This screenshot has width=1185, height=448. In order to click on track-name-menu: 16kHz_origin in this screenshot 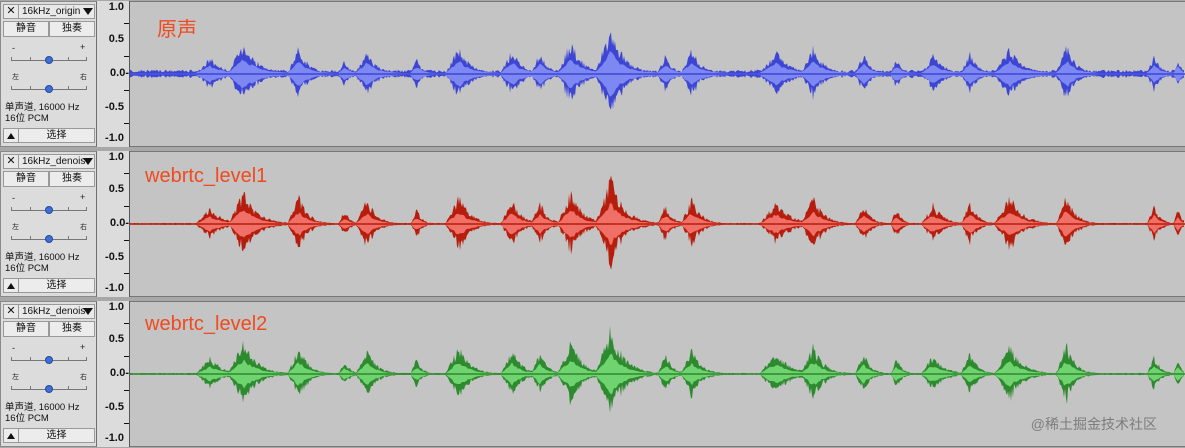, I will do `click(57, 11)`.